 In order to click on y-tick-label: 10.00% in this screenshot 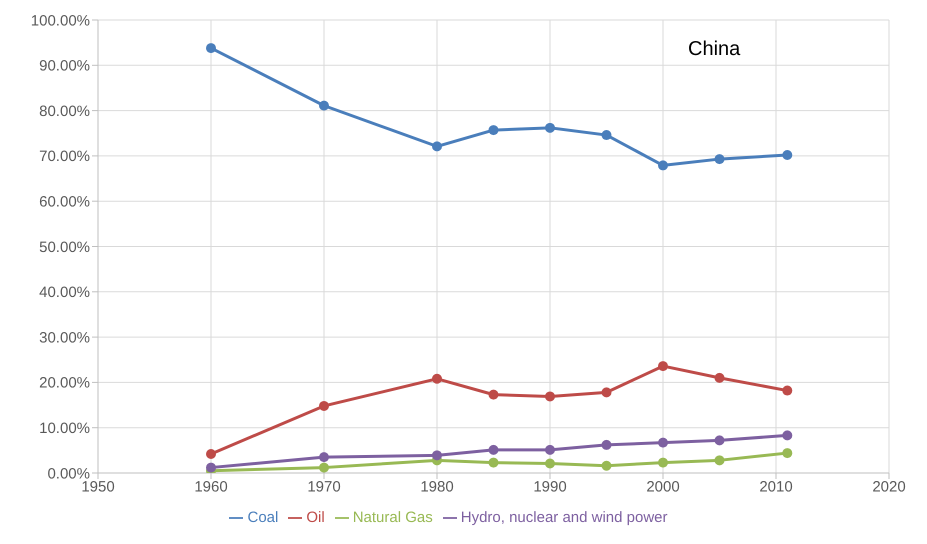, I will do `click(64, 429)`.